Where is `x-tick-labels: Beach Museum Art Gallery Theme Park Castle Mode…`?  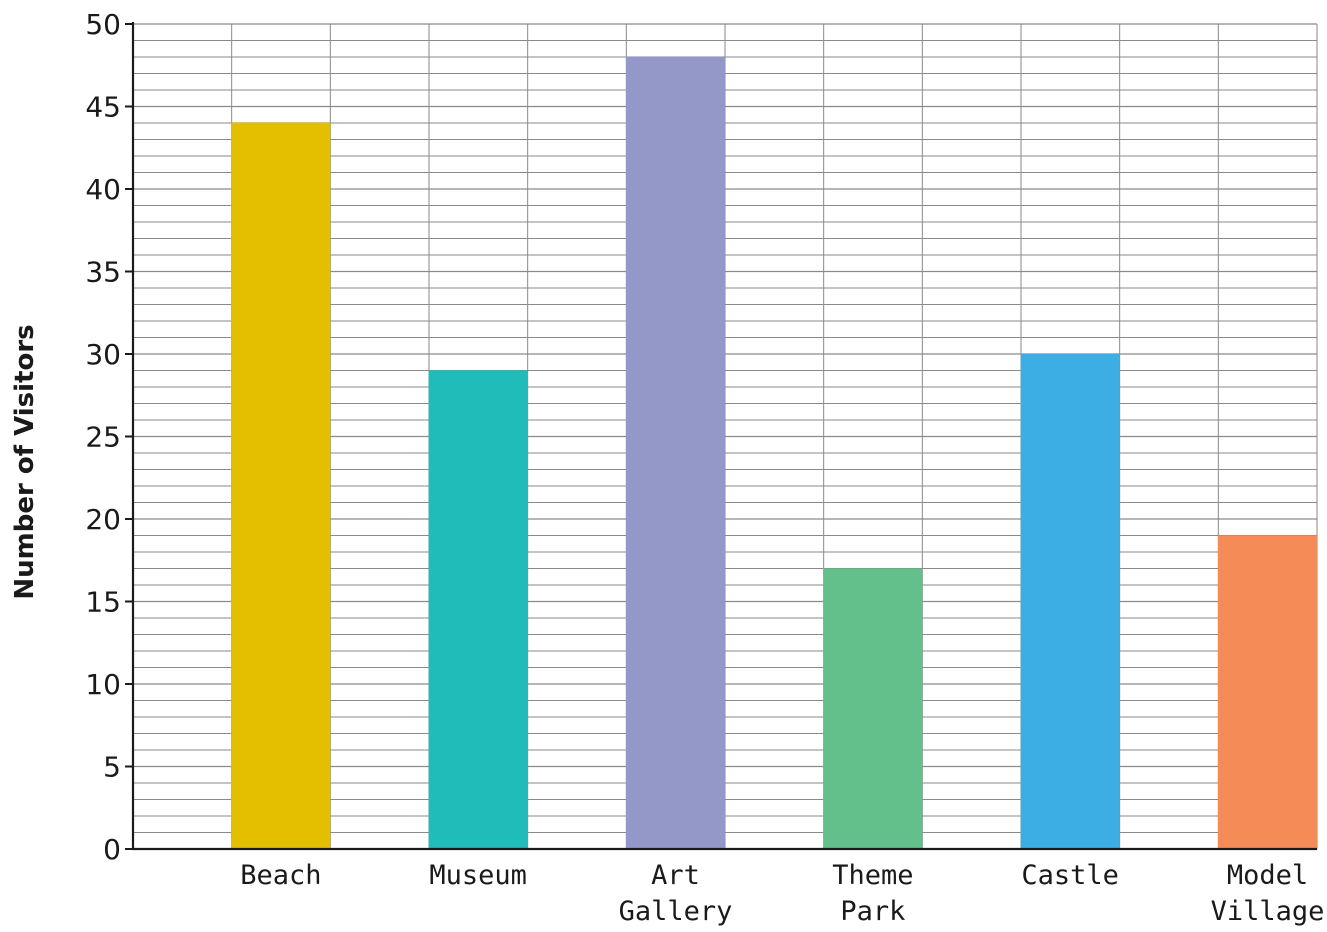 x-tick-labels: Beach Museum Art Gallery Theme Park Castle Mode… is located at coordinates (782, 893).